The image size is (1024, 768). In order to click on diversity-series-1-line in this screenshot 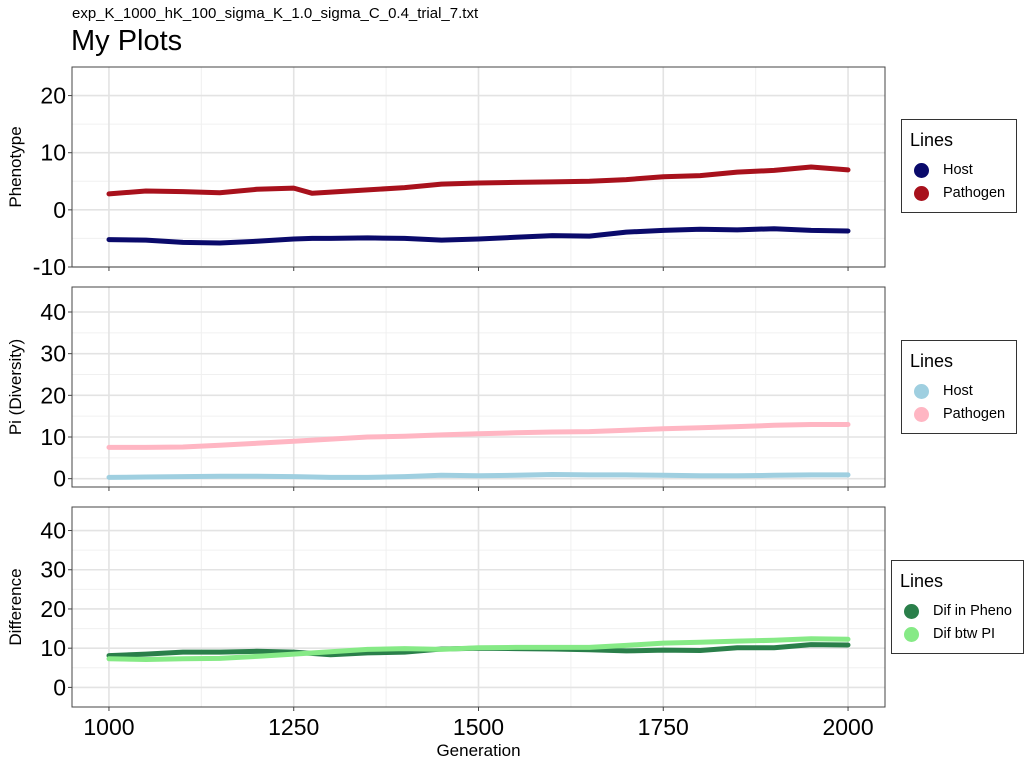, I will do `click(478, 476)`.